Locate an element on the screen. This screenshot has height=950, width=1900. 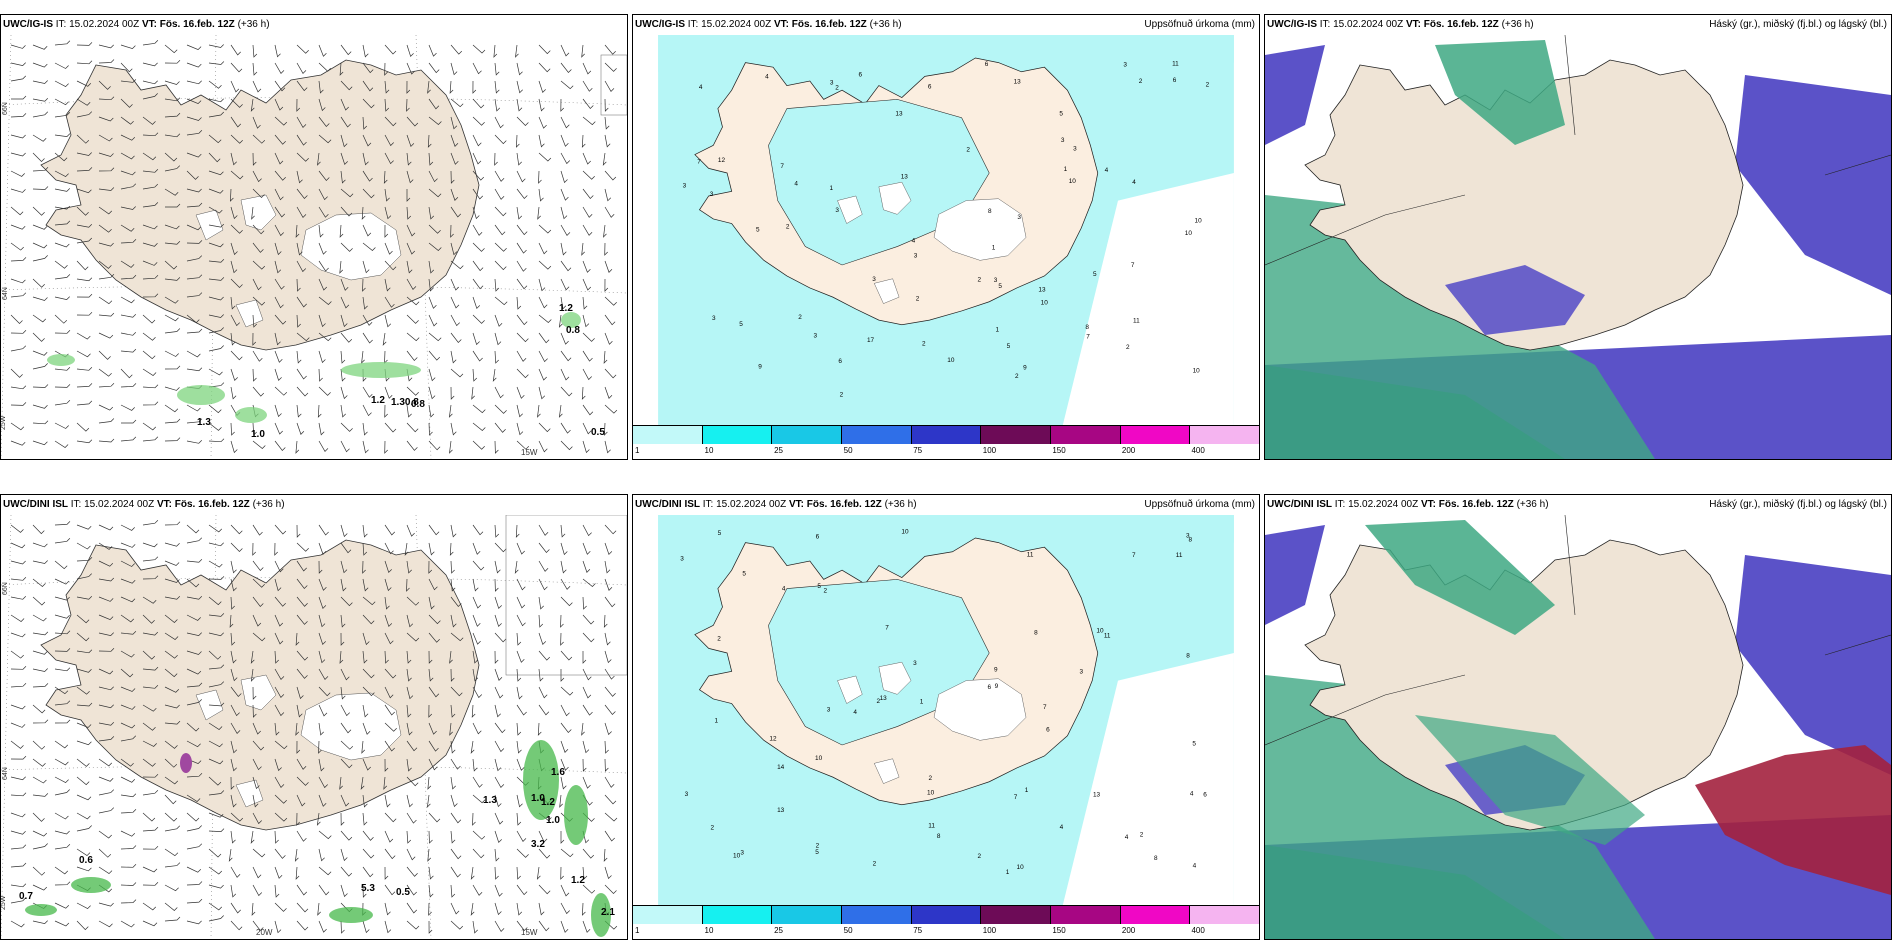
glacier is located at coordinates (895, 198).